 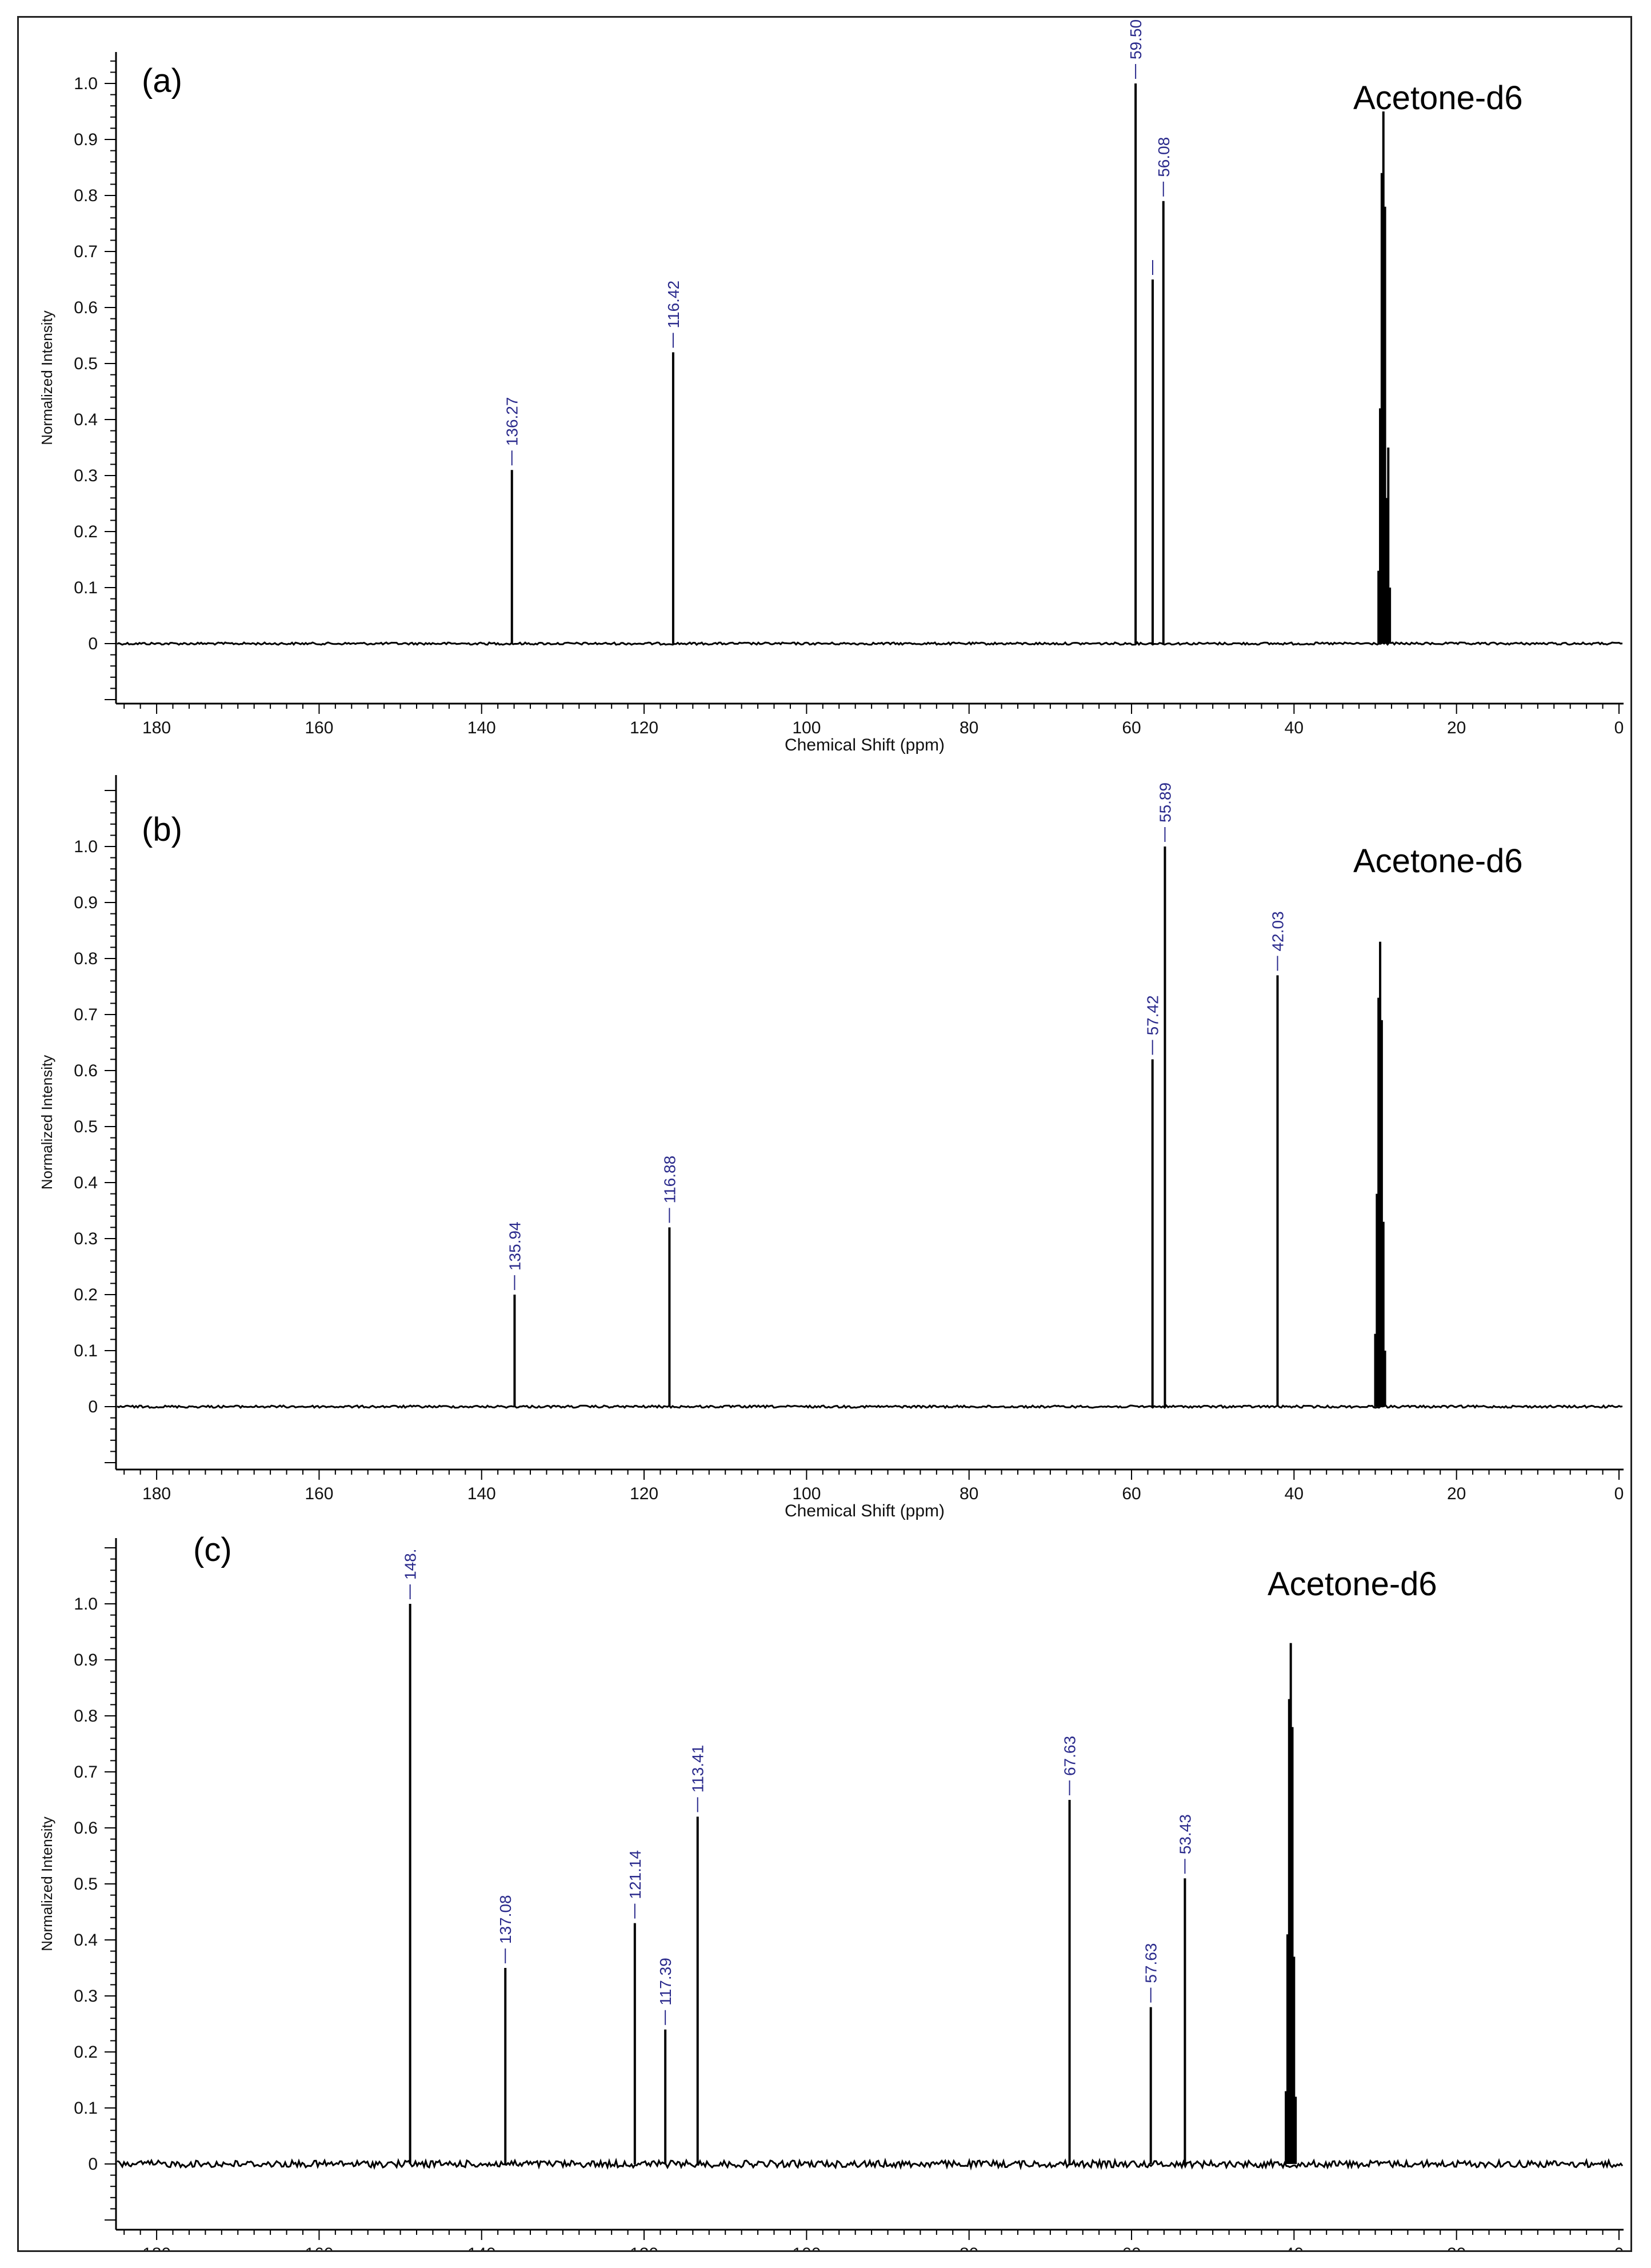 I want to click on peak-label: 113.41, so click(x=698, y=1769).